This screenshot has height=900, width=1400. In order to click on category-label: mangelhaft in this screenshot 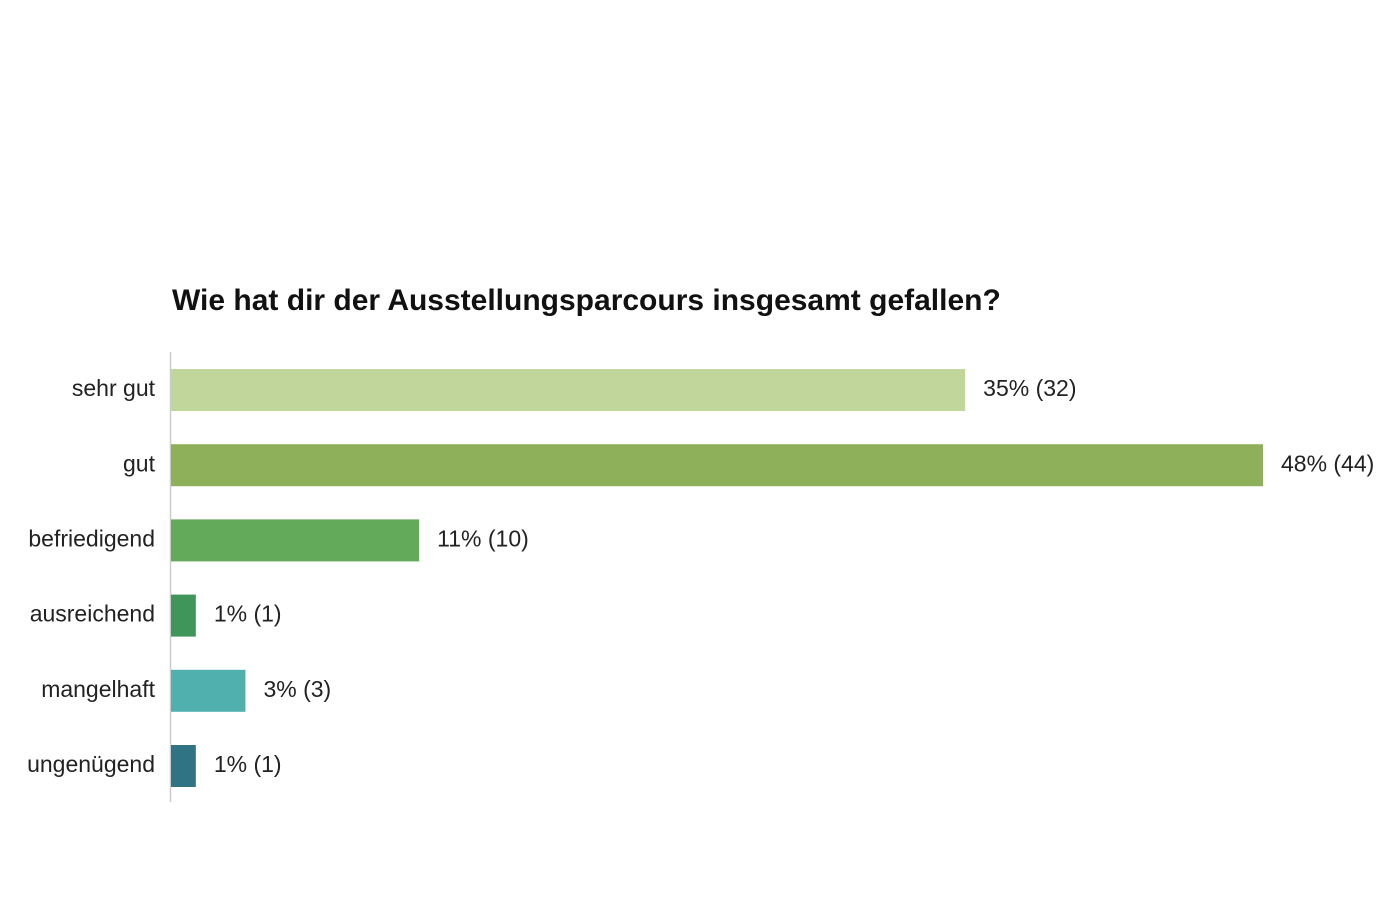, I will do `click(98, 689)`.